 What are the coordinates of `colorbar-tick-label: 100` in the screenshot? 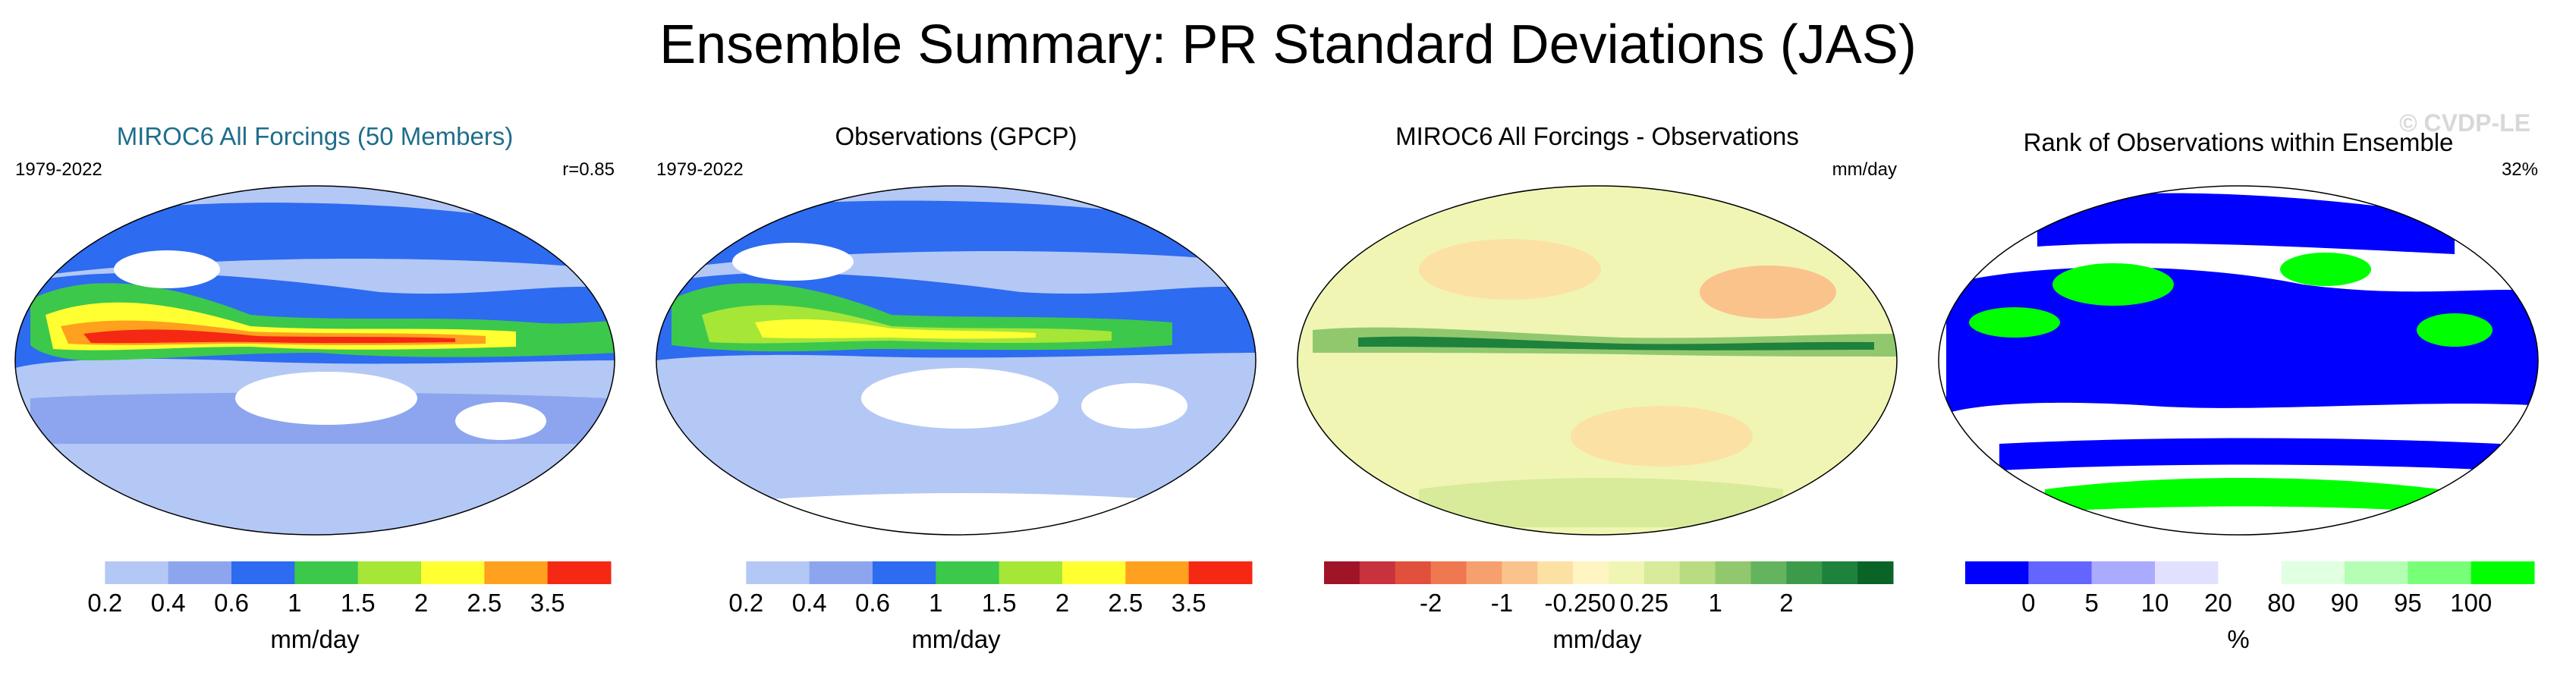 It's located at (2471, 603).